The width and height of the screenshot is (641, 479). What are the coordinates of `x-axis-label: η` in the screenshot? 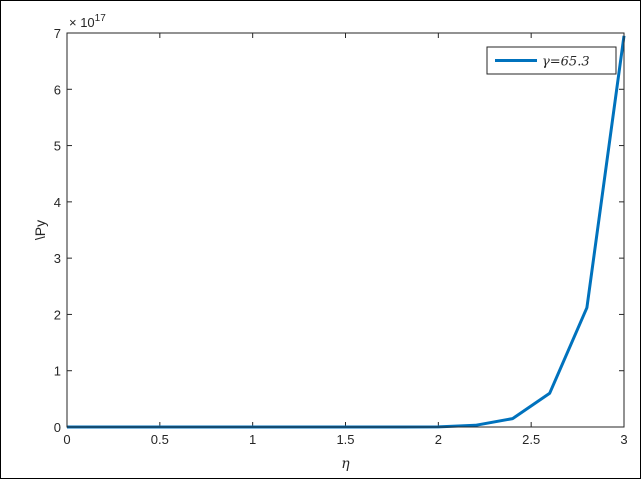 It's located at (345, 464).